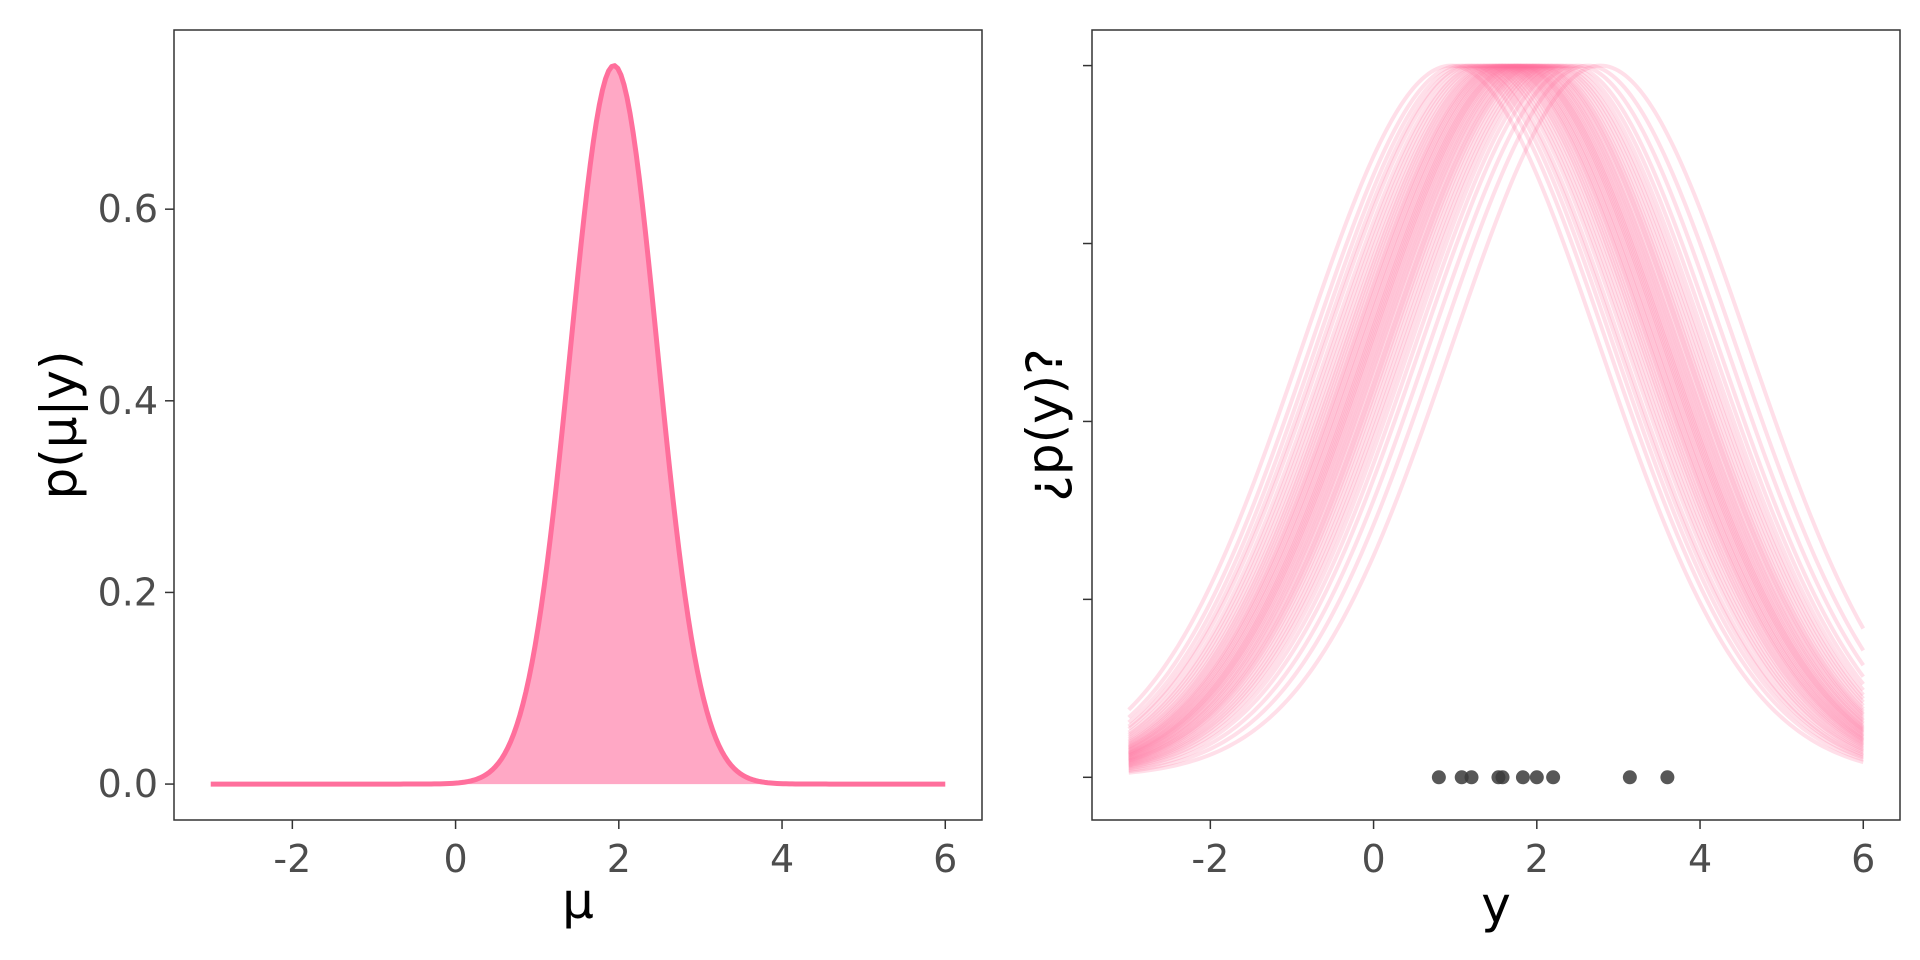  Describe the element at coordinates (578, 901) in the screenshot. I see `left-x-axis-title: μ` at that location.